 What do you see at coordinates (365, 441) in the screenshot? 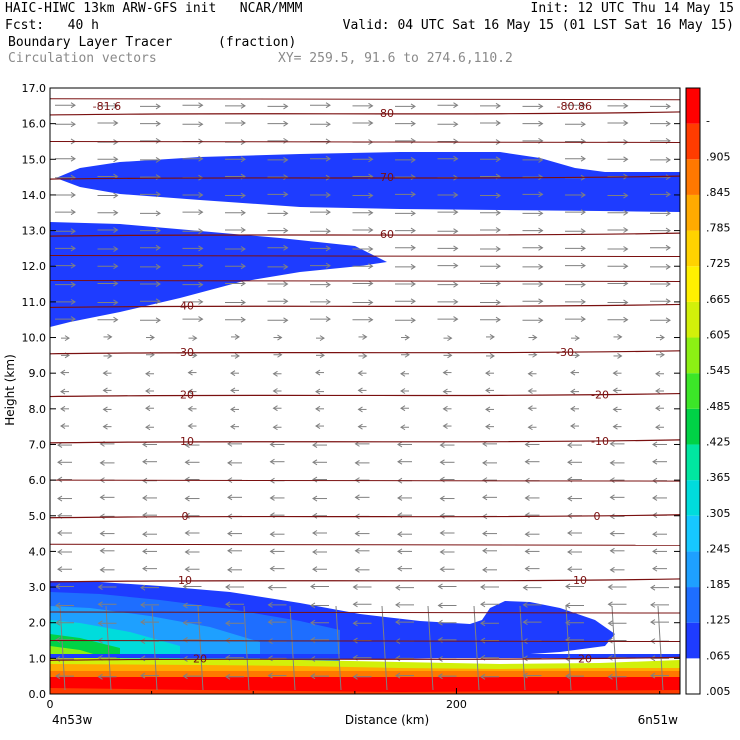
I see `temperature-contour: -10 -10` at bounding box center [365, 441].